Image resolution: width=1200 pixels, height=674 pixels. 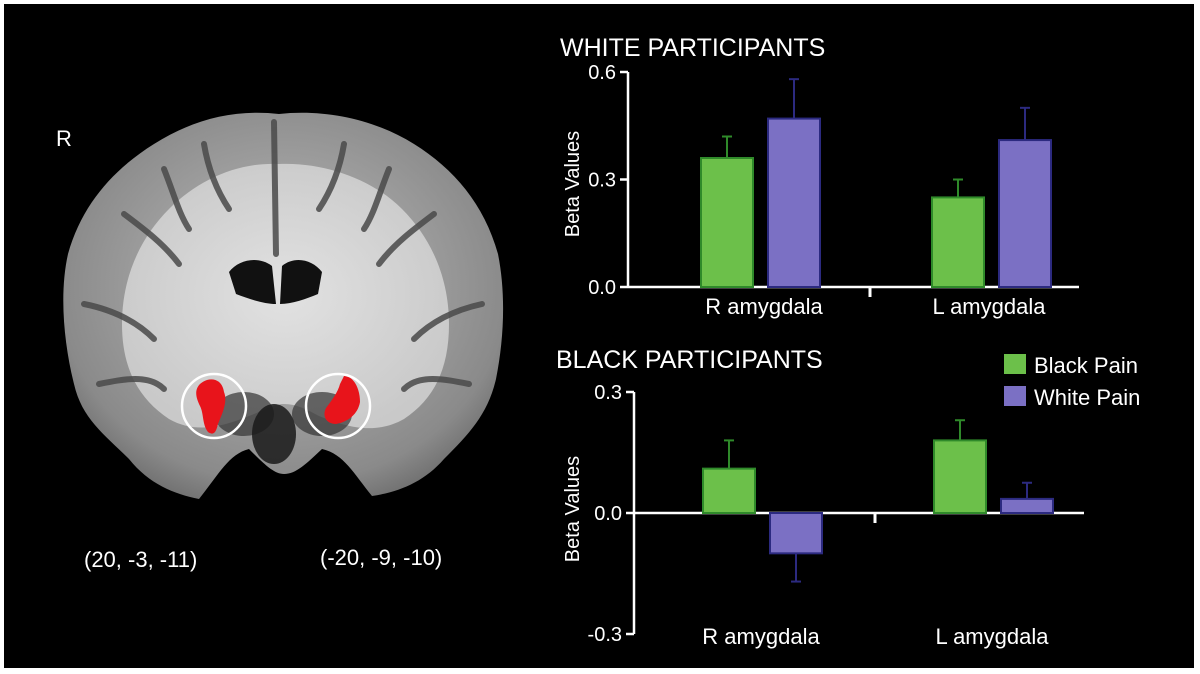 I want to click on y-tick-label: -0.3, so click(x=605, y=635).